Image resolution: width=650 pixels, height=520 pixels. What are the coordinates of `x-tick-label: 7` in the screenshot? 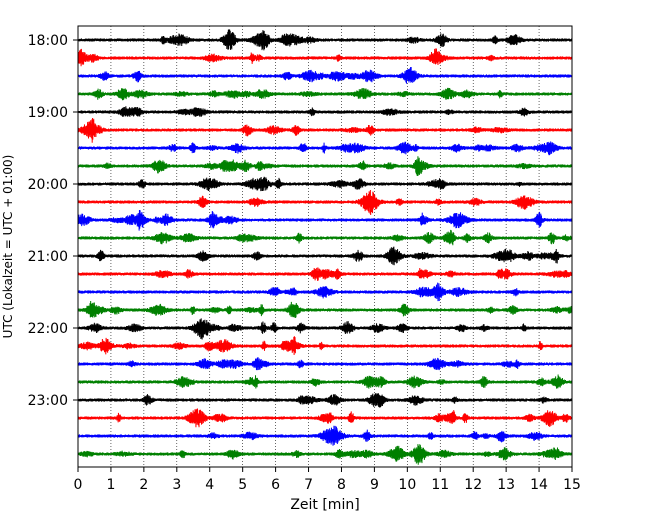 It's located at (308, 485).